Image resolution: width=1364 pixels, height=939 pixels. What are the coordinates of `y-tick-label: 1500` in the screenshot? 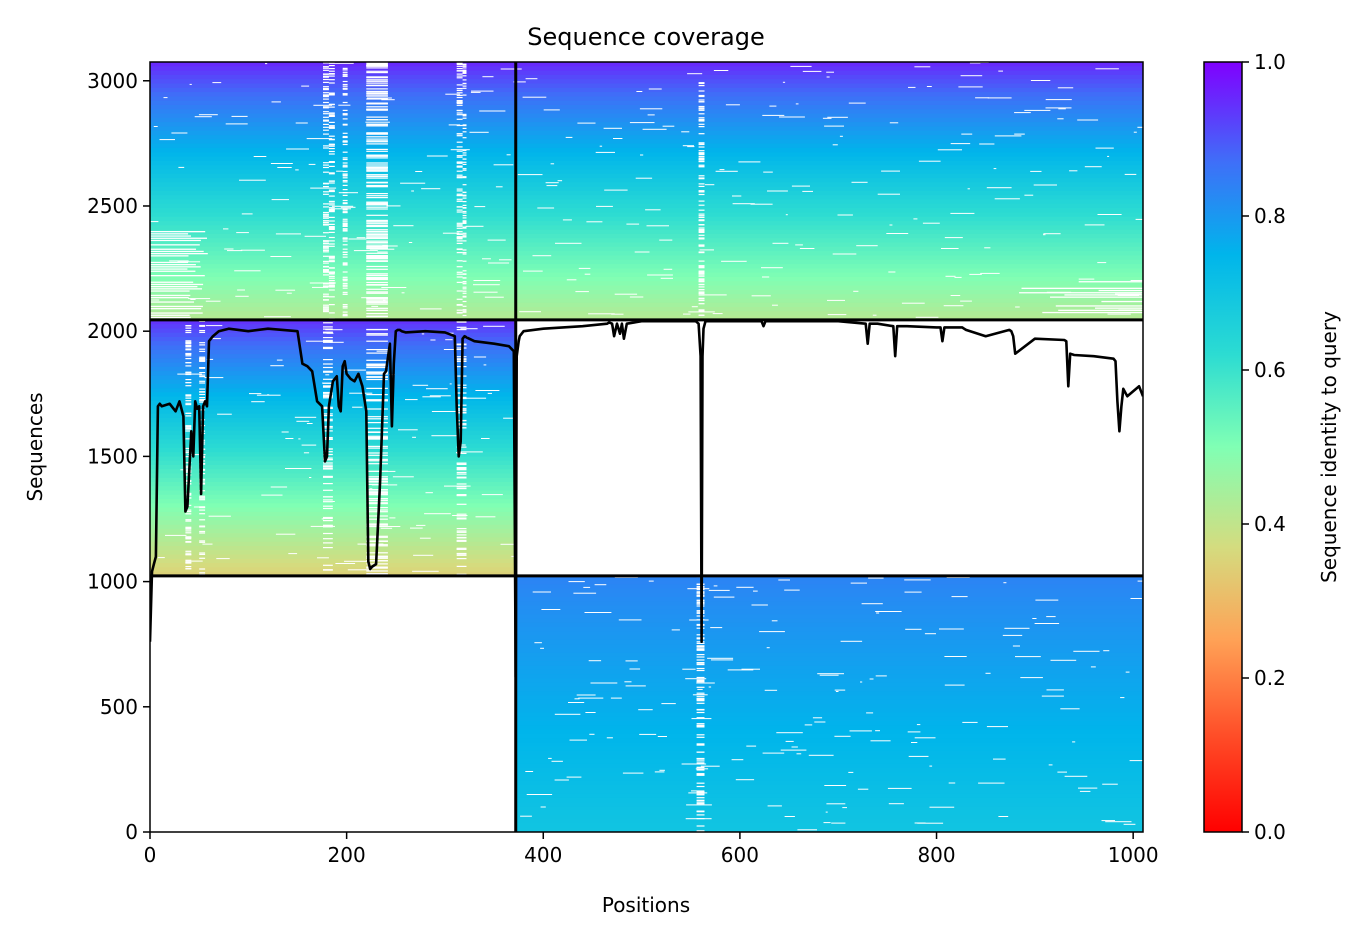 It's located at (112, 456).